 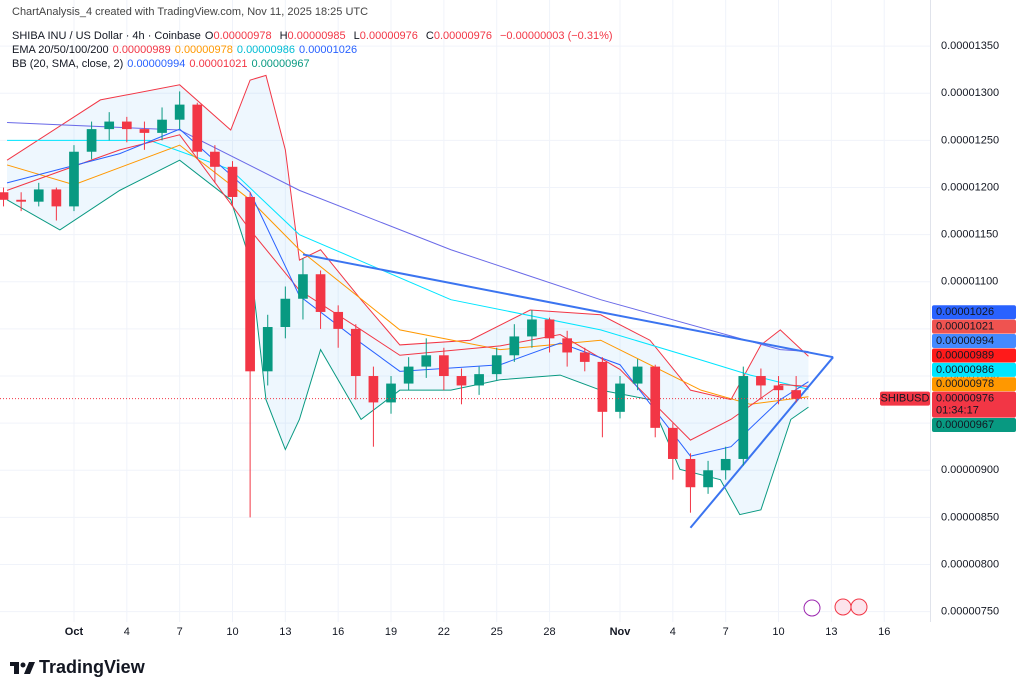 What do you see at coordinates (203, 50) in the screenshot?
I see `ema-value: 0.00000978` at bounding box center [203, 50].